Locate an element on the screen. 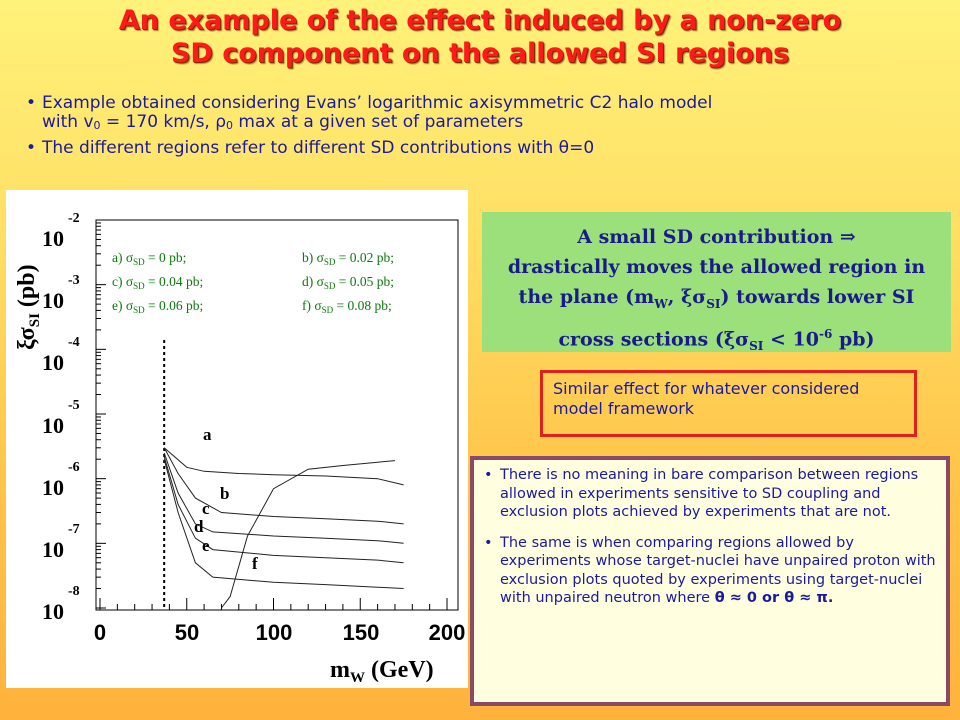 Image resolution: width=960 pixels, height=720 pixels. y-tick-exp-5: -6 is located at coordinates (74, 467).